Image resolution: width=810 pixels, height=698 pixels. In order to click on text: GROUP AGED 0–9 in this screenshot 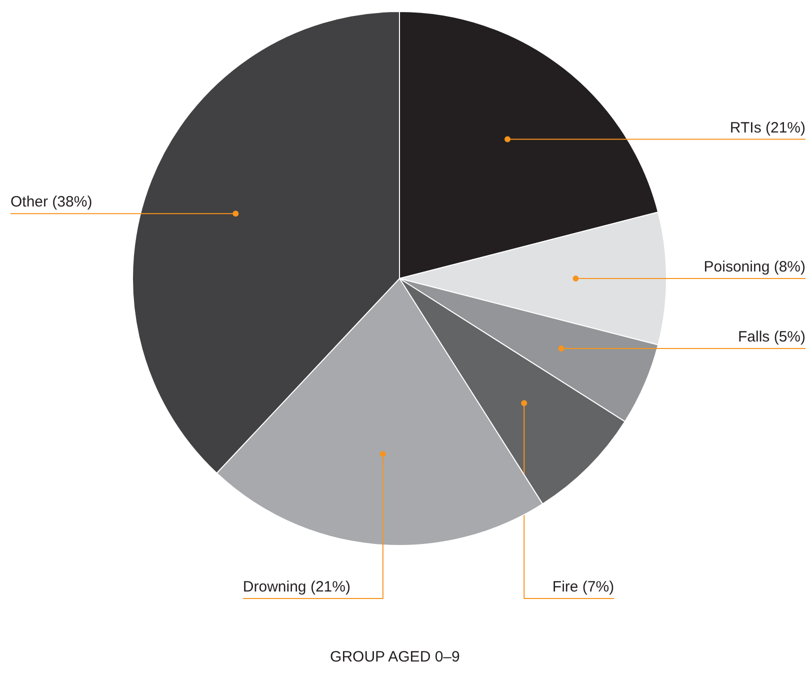, I will do `click(395, 657)`.